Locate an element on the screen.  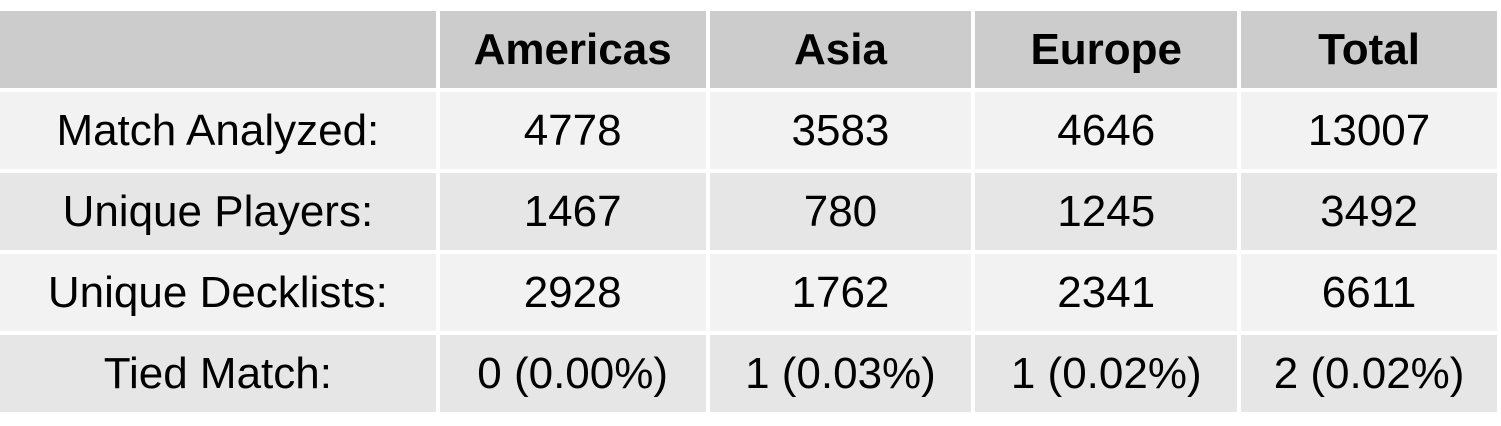
cell-americas: 0 (0.00%) is located at coordinates (572, 373).